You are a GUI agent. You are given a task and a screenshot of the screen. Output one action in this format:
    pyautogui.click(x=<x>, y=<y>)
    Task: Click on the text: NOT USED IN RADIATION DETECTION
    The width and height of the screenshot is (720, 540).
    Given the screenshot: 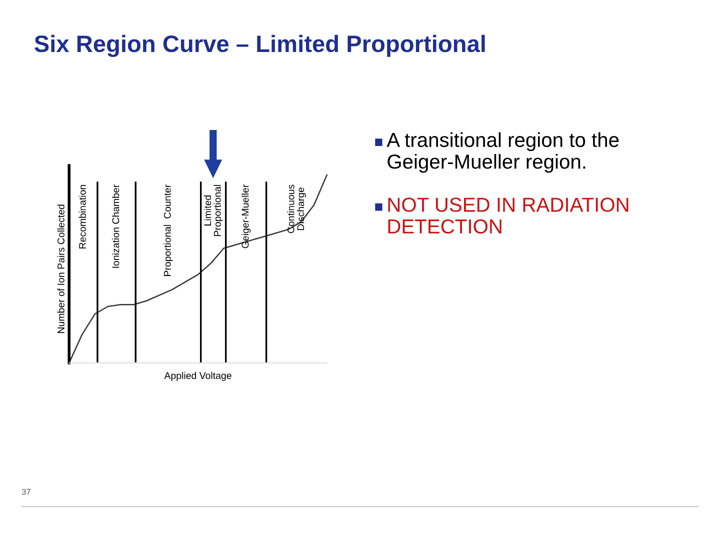 What is the action you would take?
    pyautogui.click(x=508, y=216)
    